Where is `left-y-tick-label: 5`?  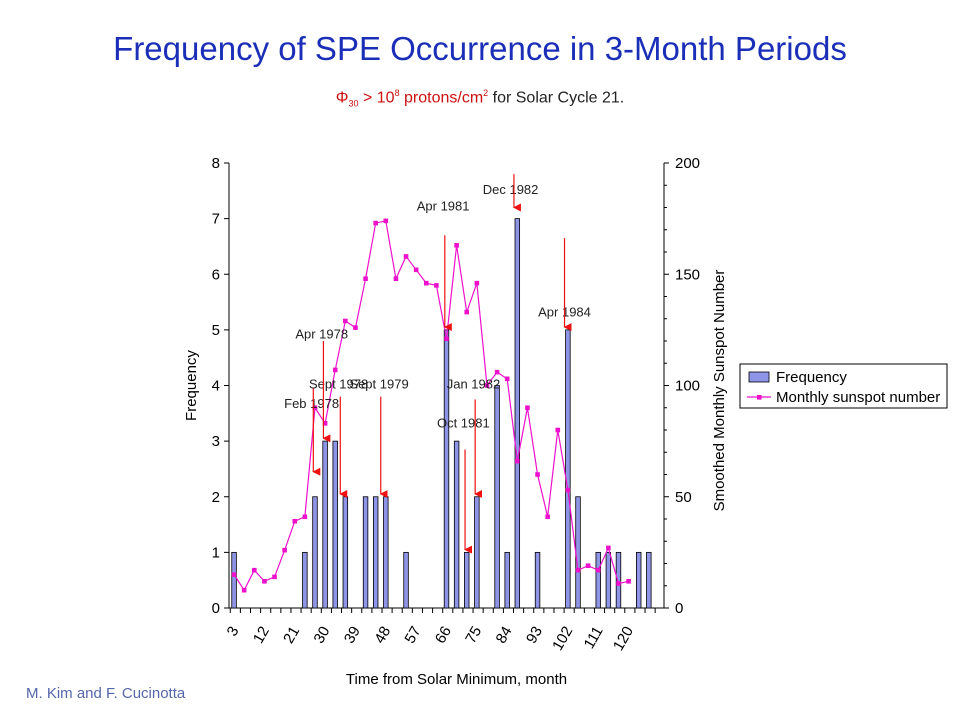
left-y-tick-label: 5 is located at coordinates (216, 330).